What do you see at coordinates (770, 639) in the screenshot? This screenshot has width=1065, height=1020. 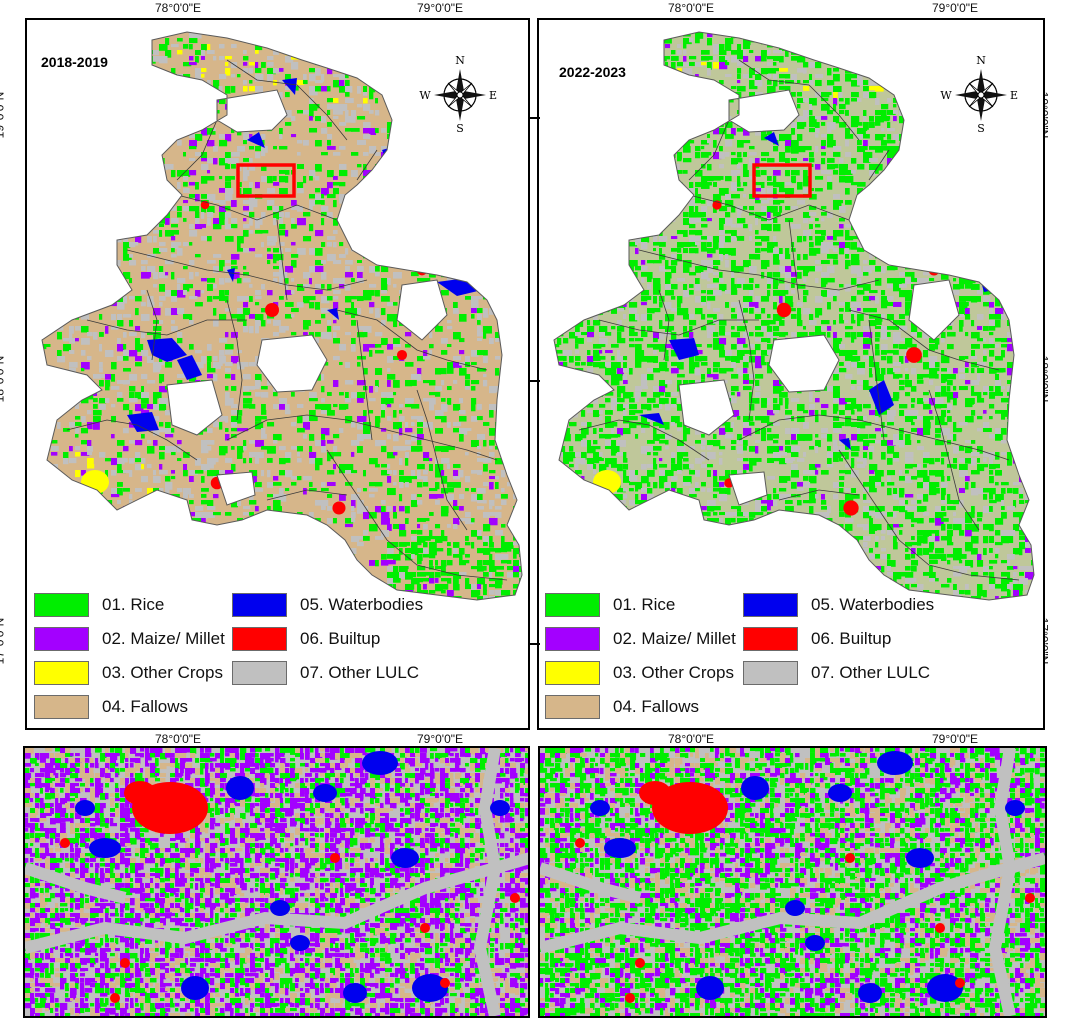 I see `legend-swatch-builtup` at bounding box center [770, 639].